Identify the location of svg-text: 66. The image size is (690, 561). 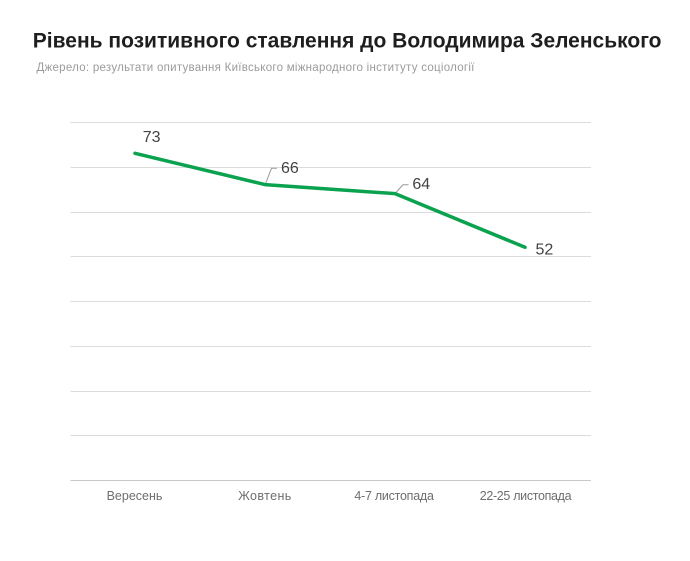
(290, 168).